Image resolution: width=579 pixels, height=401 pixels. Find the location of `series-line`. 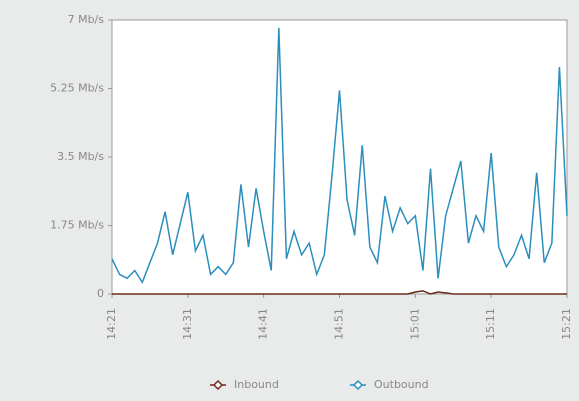

series-line is located at coordinates (339, 292).